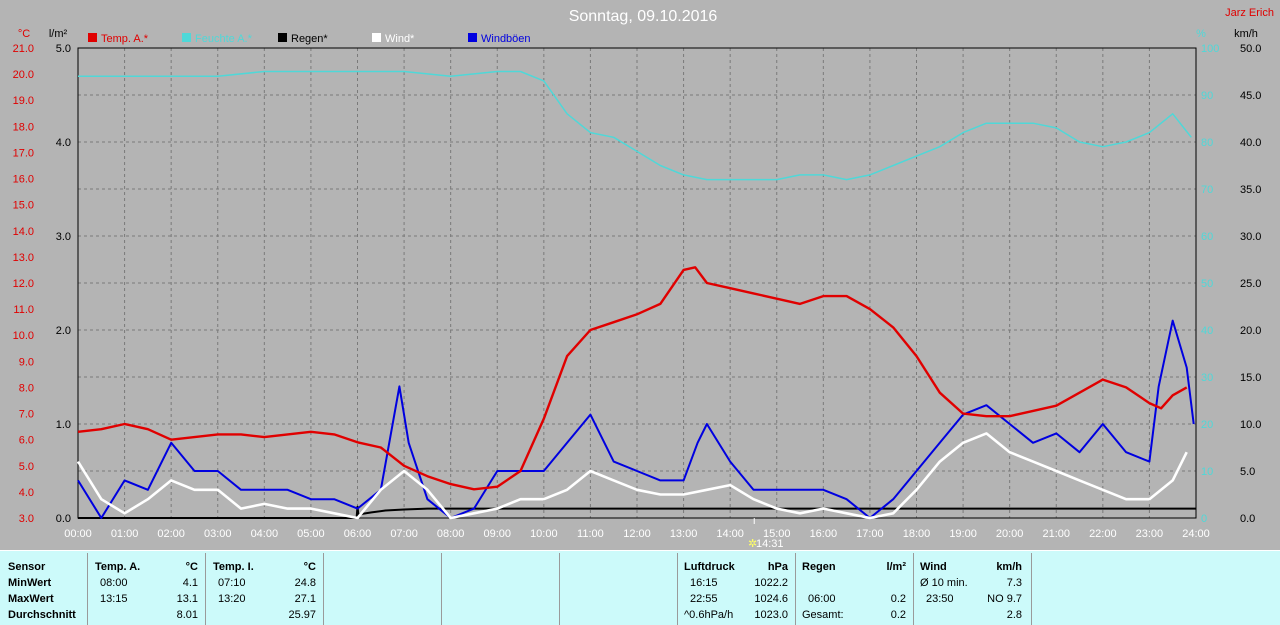 This screenshot has width=1280, height=625. What do you see at coordinates (898, 599) in the screenshot?
I see `rain-max-value: 0.2` at bounding box center [898, 599].